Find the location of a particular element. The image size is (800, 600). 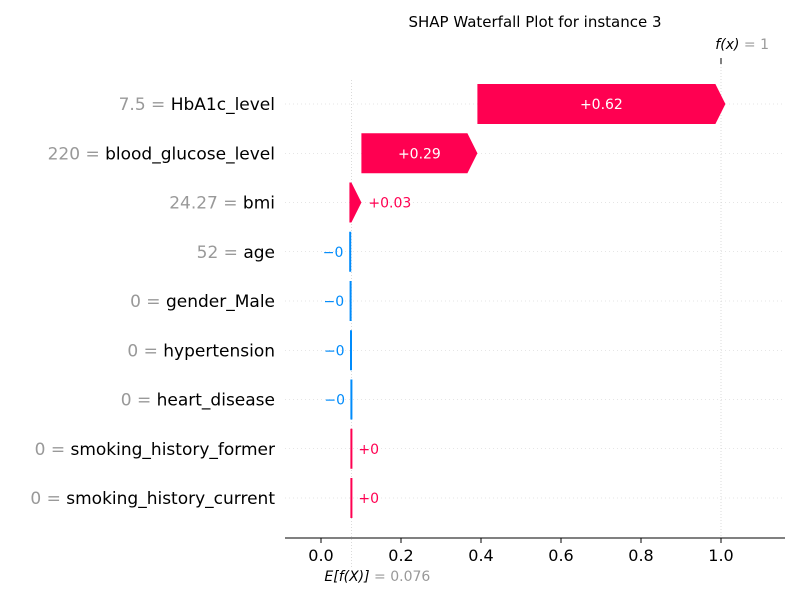

feature-tick-label: 7.5 = HbA1c_level is located at coordinates (197, 105).